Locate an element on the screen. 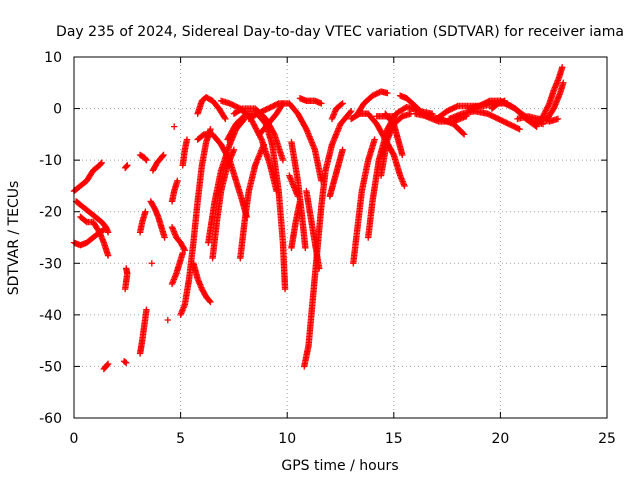  y-tick-label: -60 is located at coordinates (50, 419).